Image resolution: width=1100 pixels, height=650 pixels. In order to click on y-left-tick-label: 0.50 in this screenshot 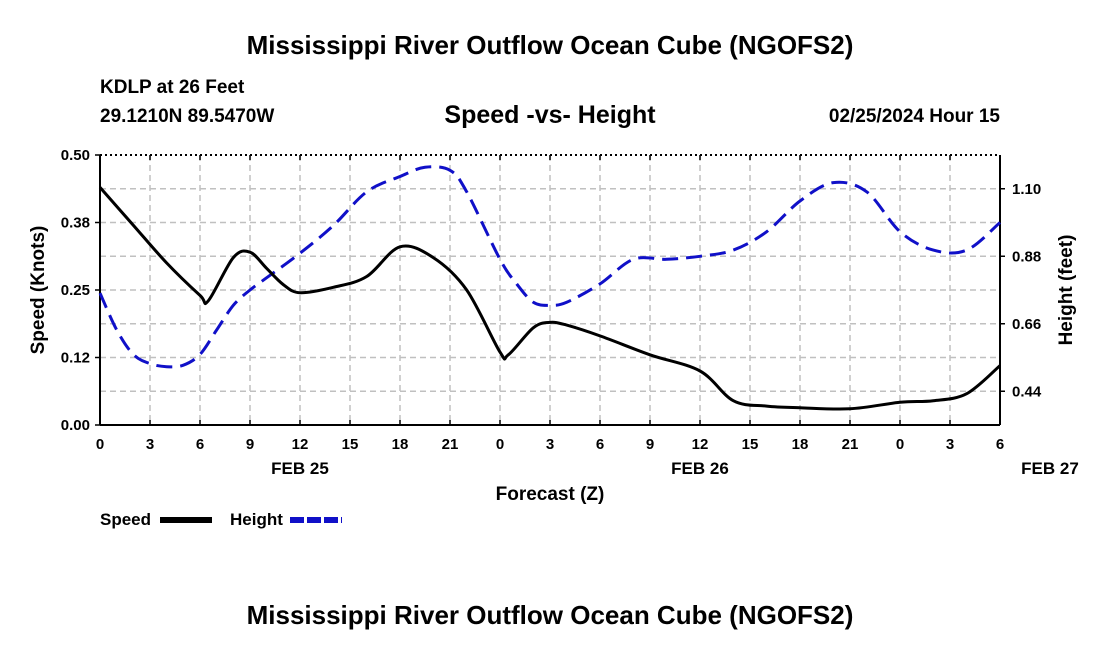, I will do `click(75, 155)`.